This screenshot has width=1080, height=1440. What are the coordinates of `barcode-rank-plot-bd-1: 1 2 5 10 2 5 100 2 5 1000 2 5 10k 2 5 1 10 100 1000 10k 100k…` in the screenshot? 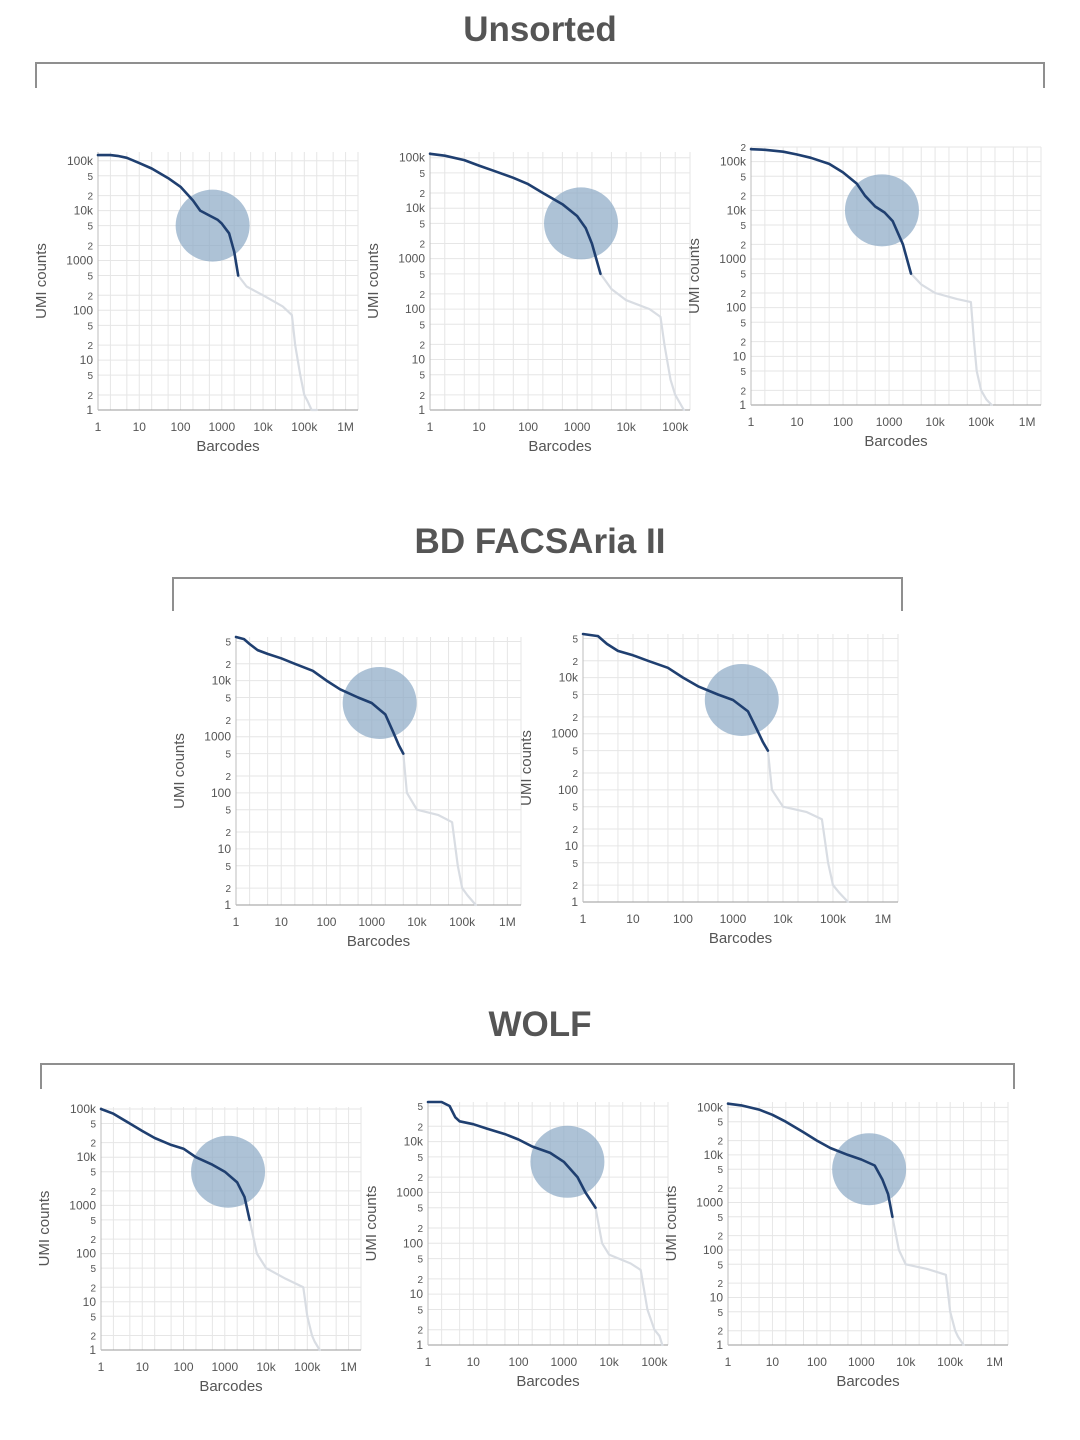 It's located at (346, 792).